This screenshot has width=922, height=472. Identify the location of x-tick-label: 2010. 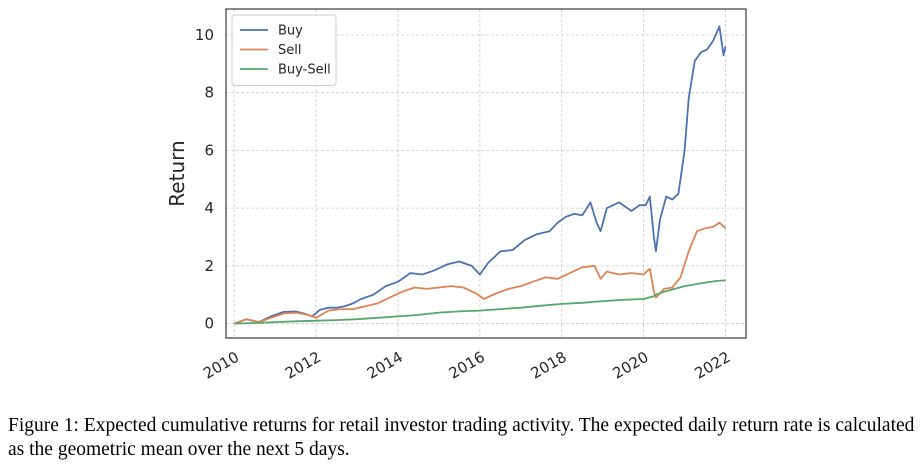
(221, 365).